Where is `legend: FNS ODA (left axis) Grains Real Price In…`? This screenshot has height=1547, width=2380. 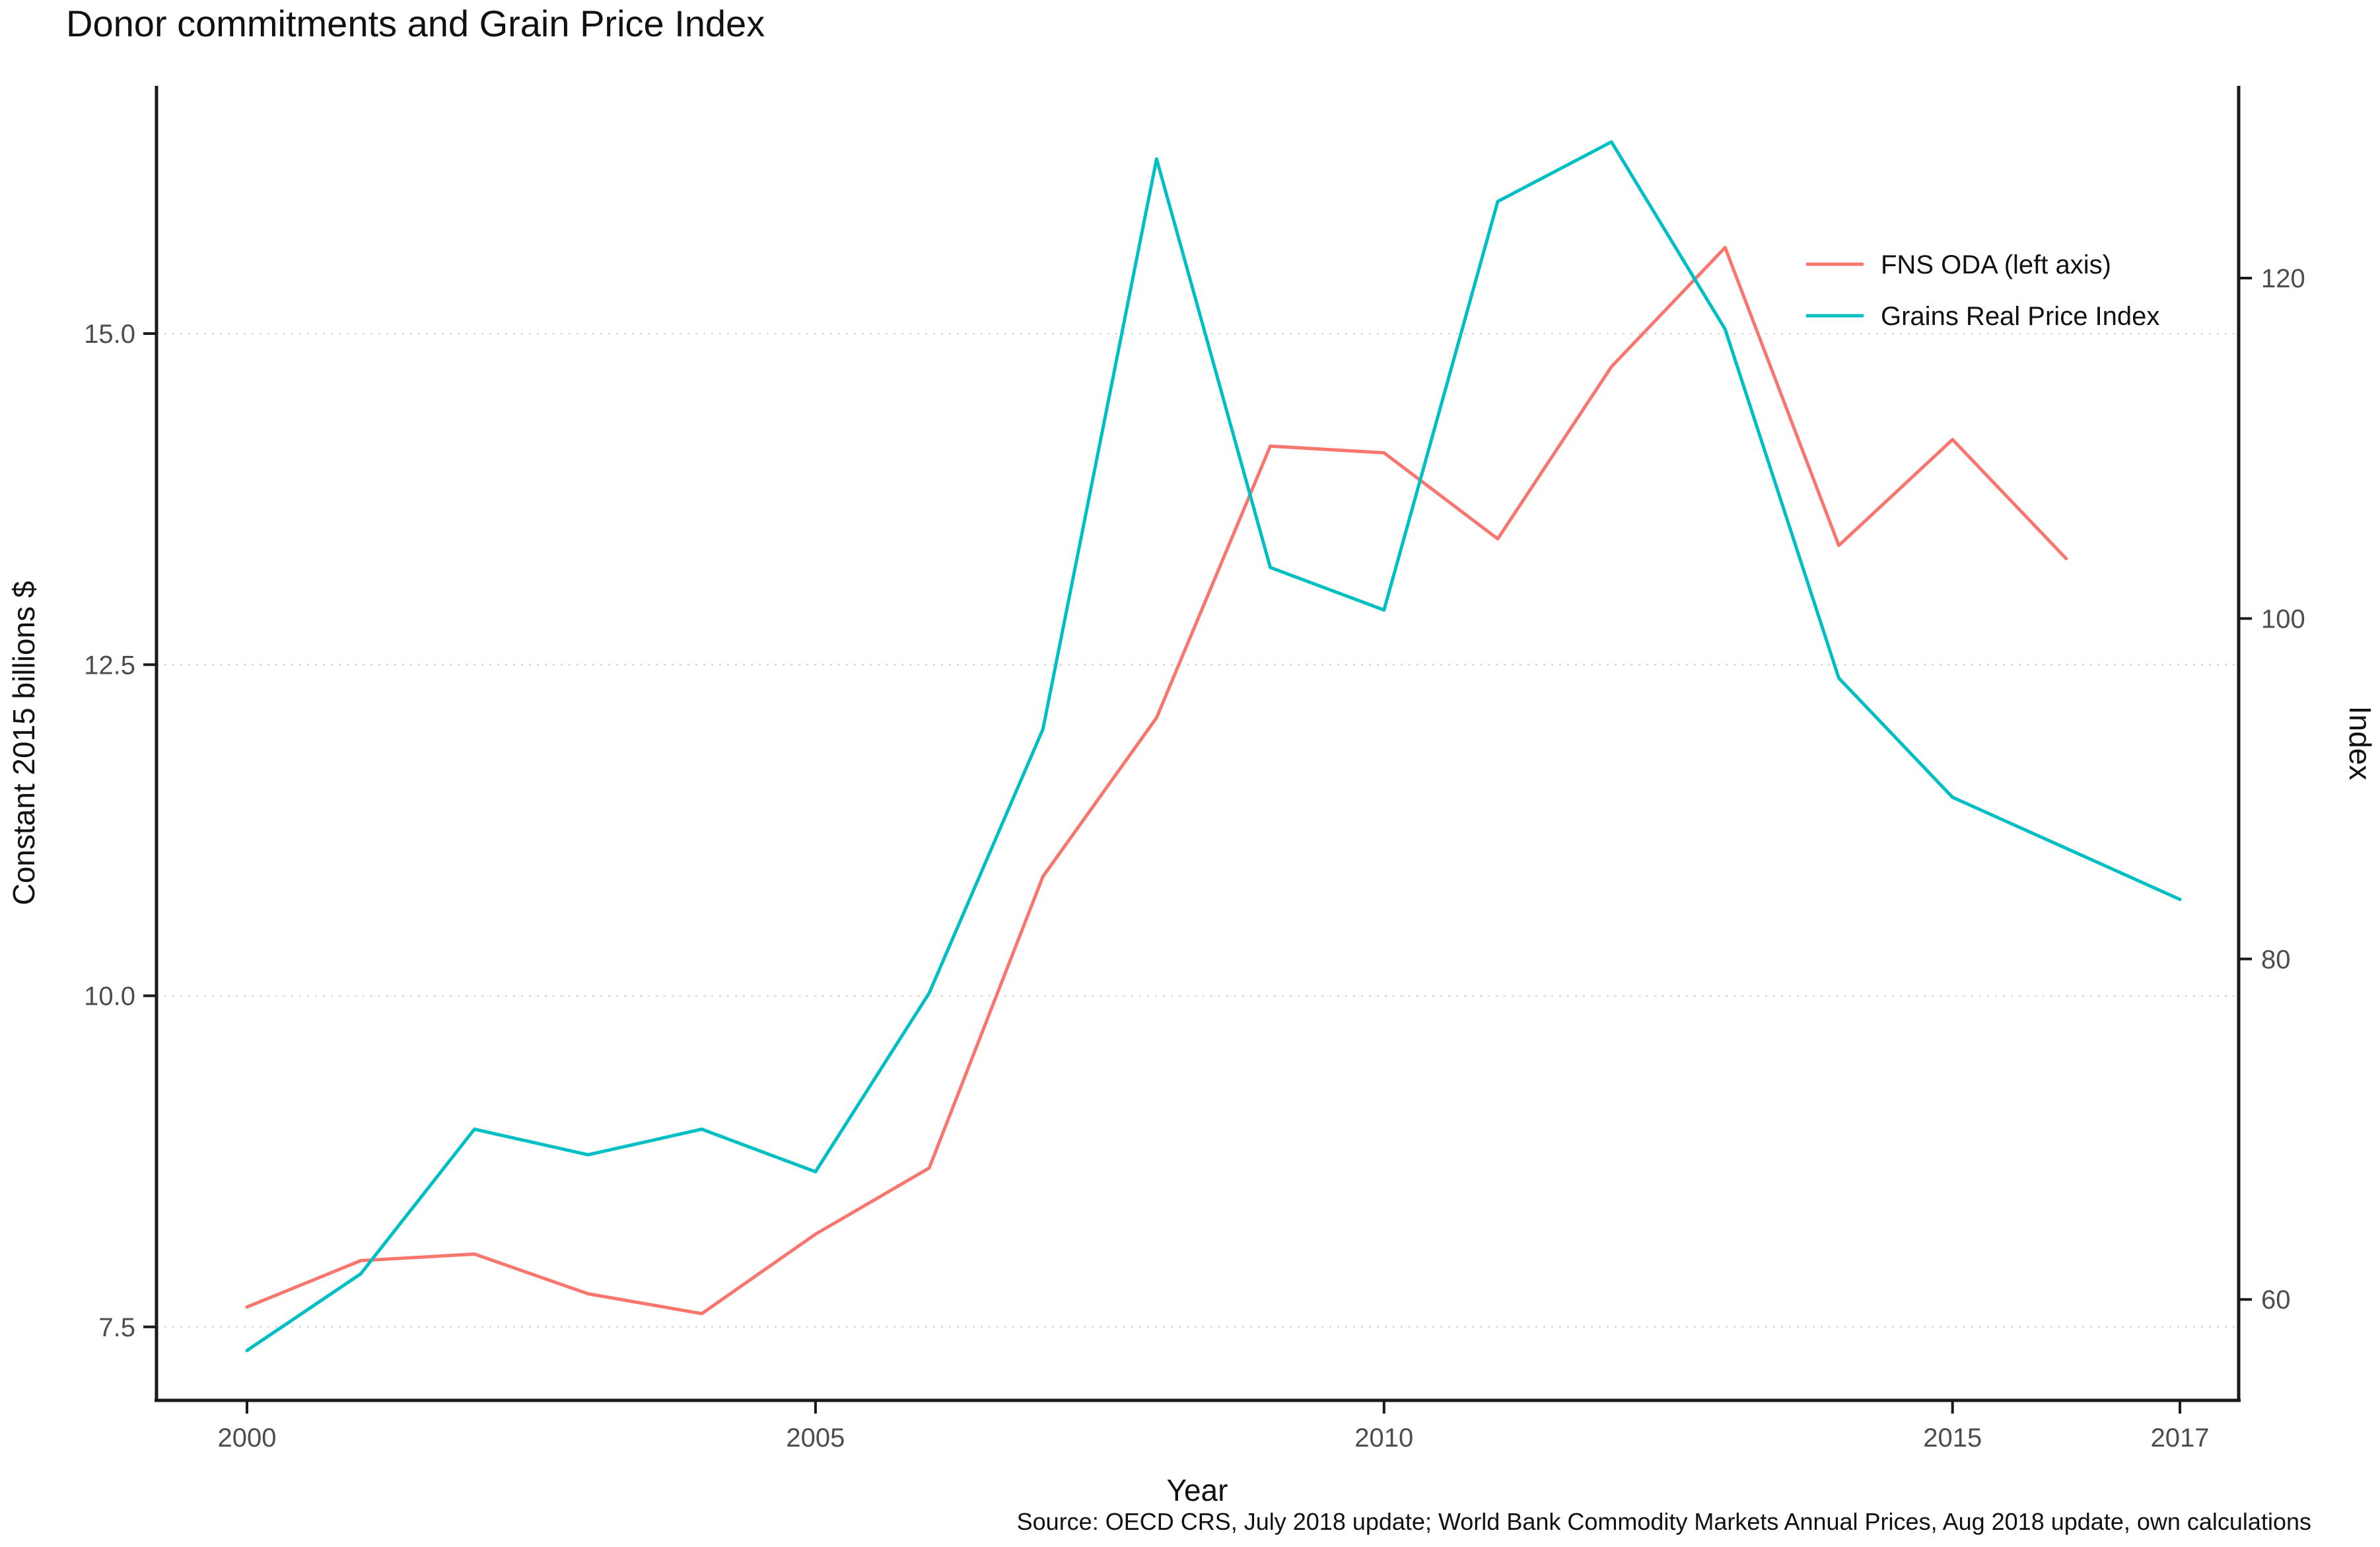 legend: FNS ODA (left axis) Grains Real Price In… is located at coordinates (1982, 290).